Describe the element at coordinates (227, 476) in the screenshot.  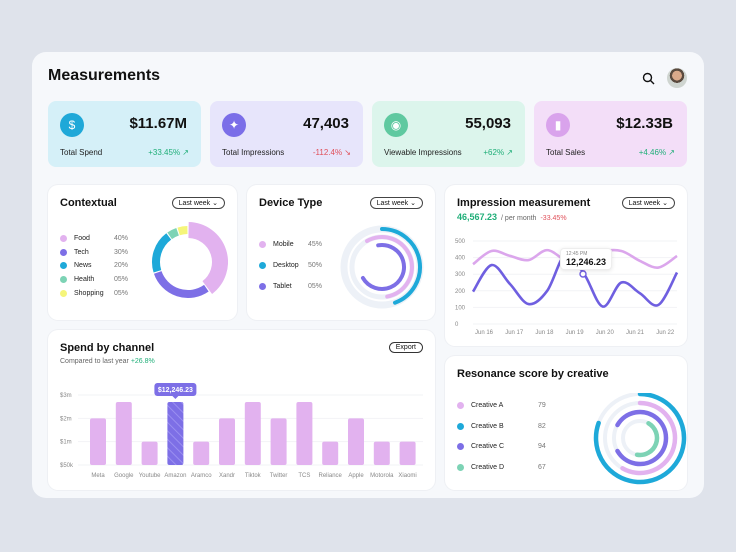
I see `x-tick-label: Xandr` at that location.